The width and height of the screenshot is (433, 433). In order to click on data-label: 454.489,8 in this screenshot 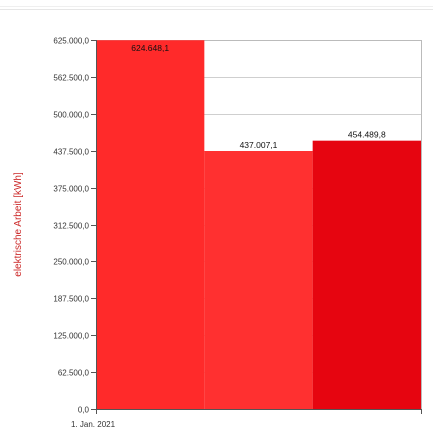, I will do `click(367, 135)`.